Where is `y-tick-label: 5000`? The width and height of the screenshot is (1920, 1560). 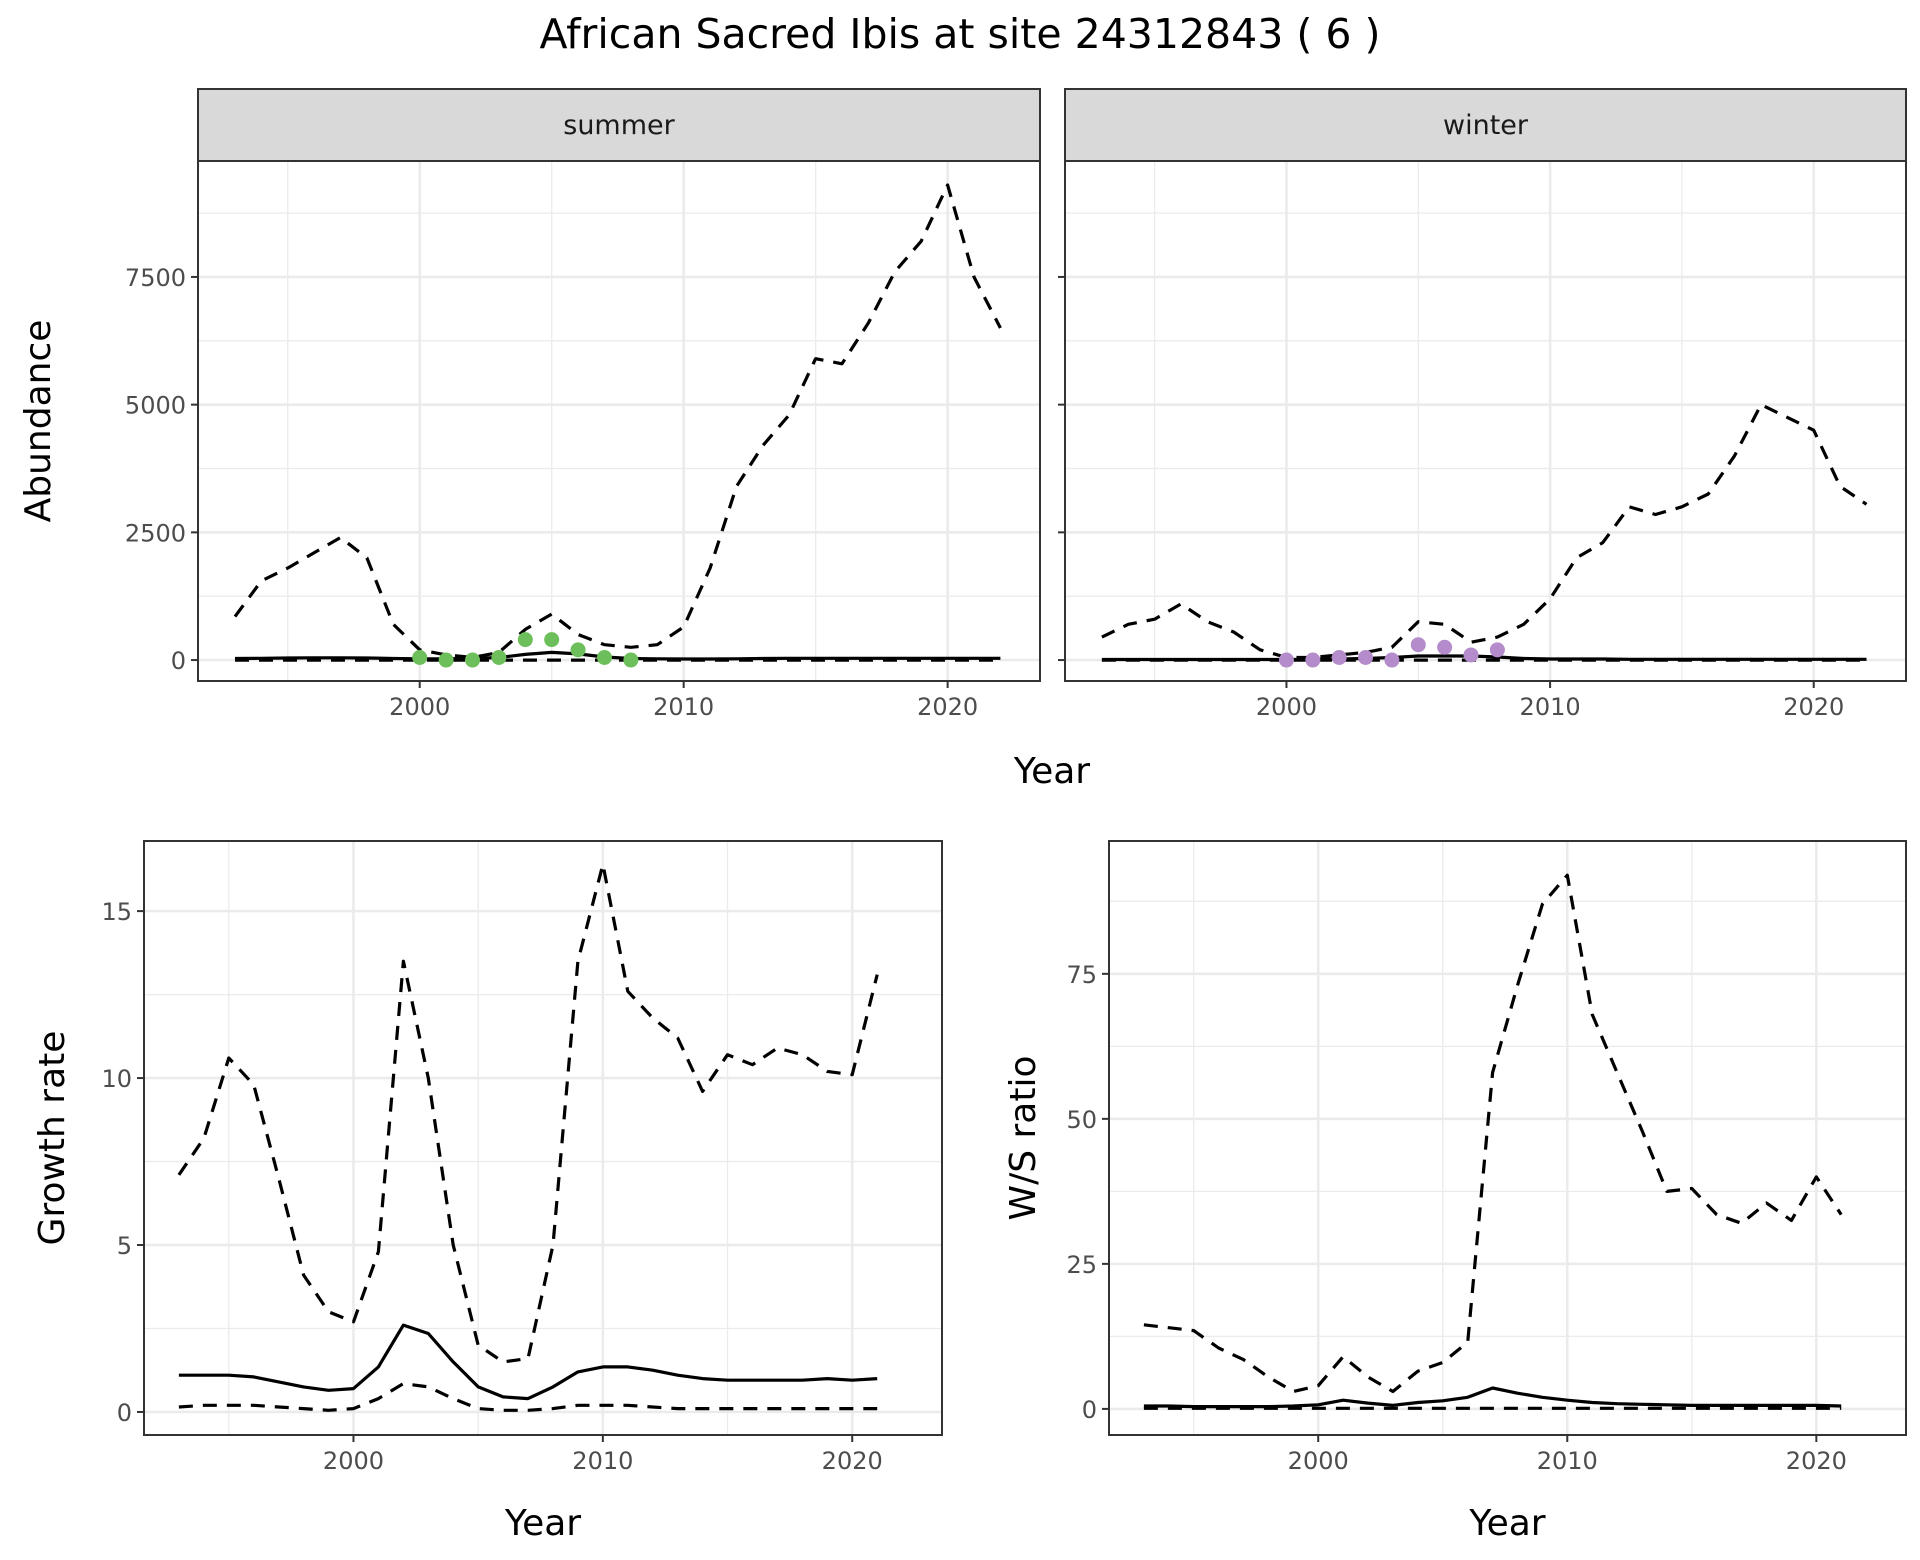
y-tick-label: 5000 is located at coordinates (155, 406).